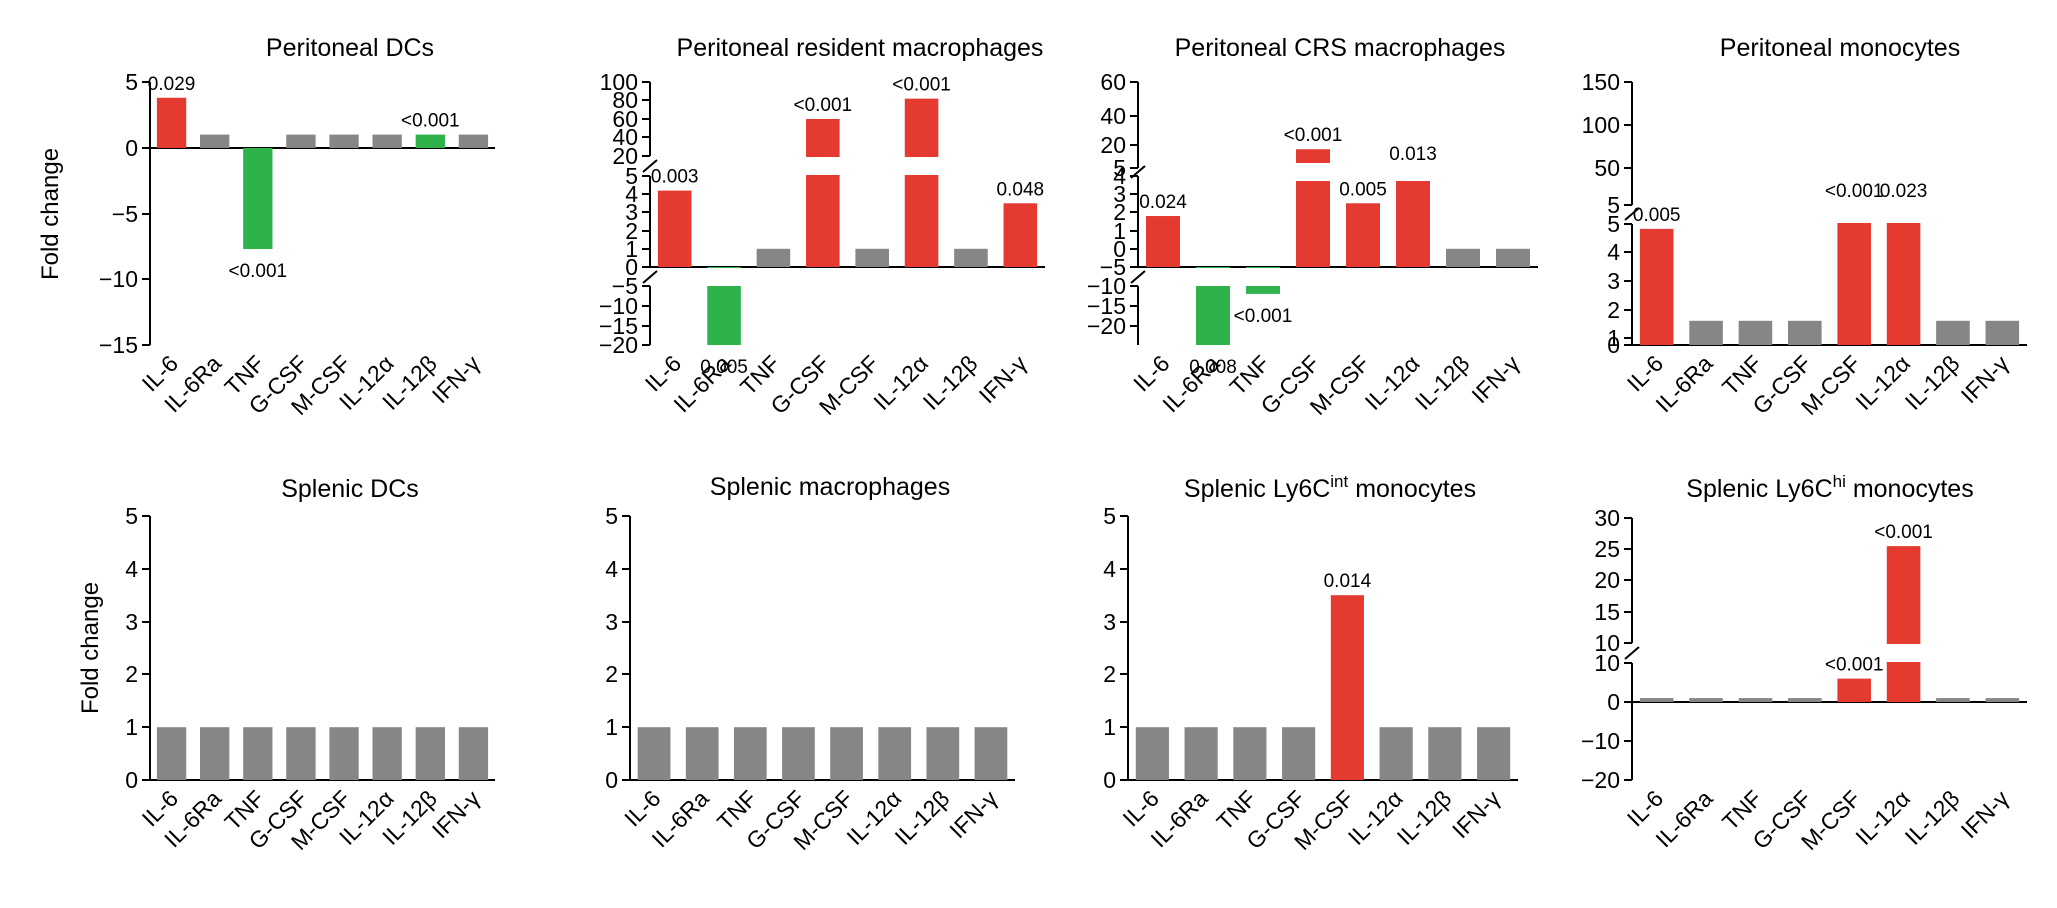 This screenshot has height=908, width=2057. What do you see at coordinates (950, 382) in the screenshot?
I see `category-label: IL-12β` at bounding box center [950, 382].